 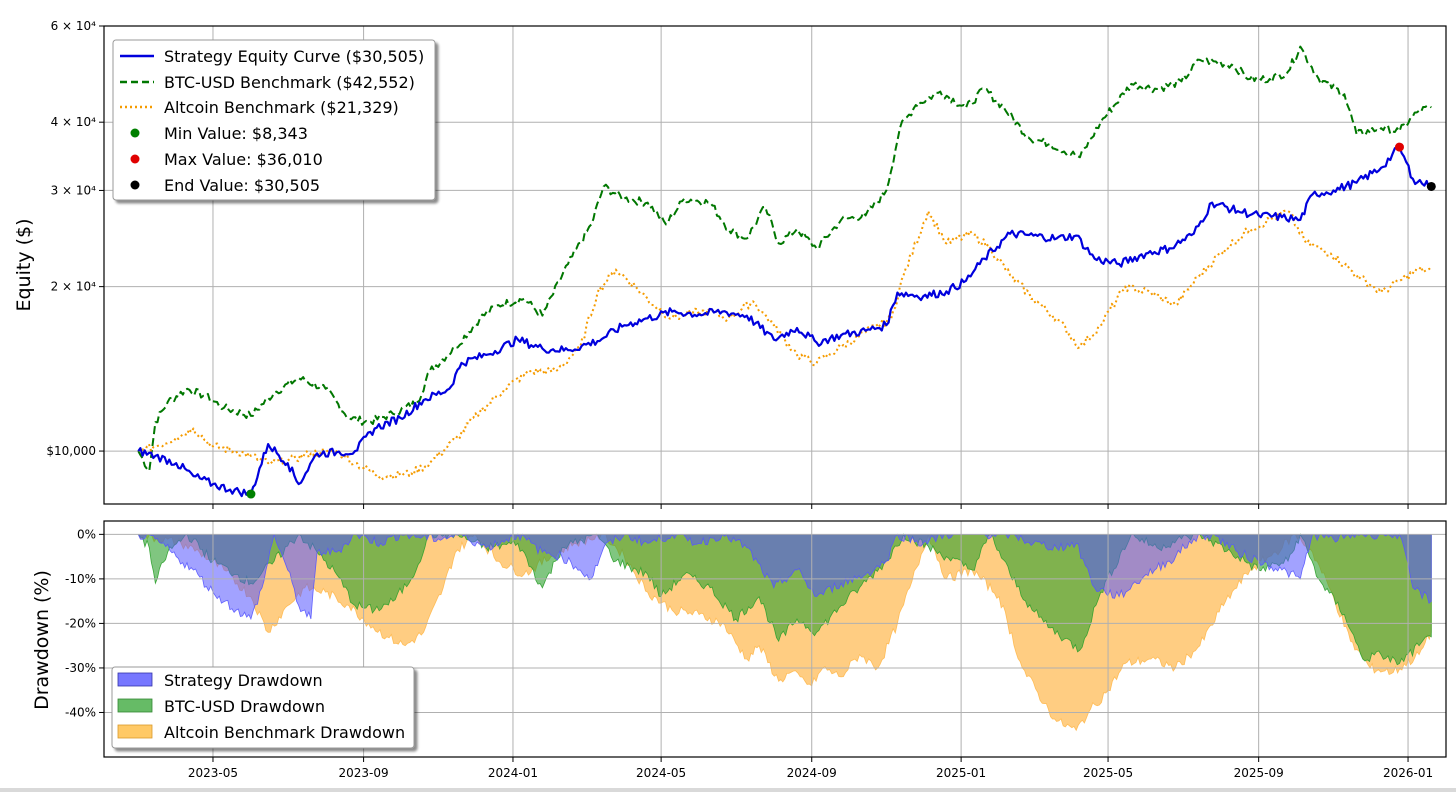 What do you see at coordinates (80, 668) in the screenshot?
I see `drawdown-y-tick-label-3: -30%` at bounding box center [80, 668].